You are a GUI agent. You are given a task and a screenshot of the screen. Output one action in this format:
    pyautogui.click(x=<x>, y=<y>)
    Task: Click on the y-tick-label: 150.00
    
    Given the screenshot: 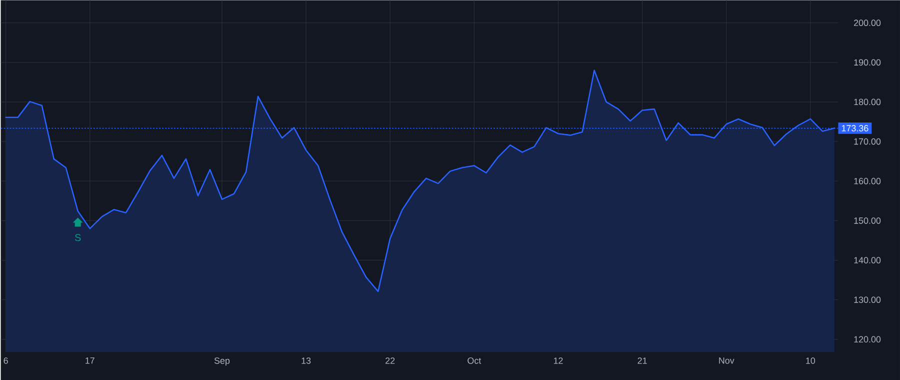 What is the action you would take?
    pyautogui.click(x=867, y=220)
    